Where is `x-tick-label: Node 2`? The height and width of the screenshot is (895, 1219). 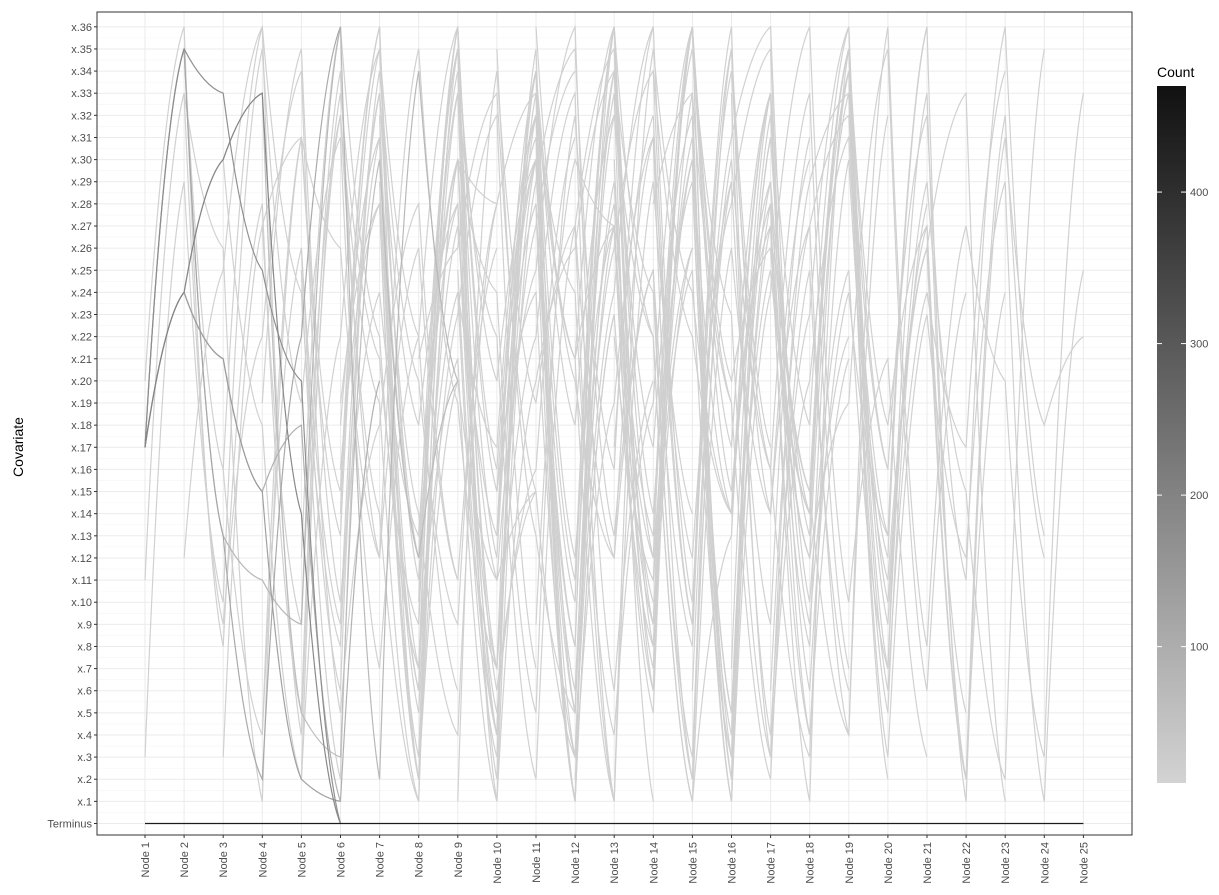 x-tick-label: Node 2 is located at coordinates (185, 859).